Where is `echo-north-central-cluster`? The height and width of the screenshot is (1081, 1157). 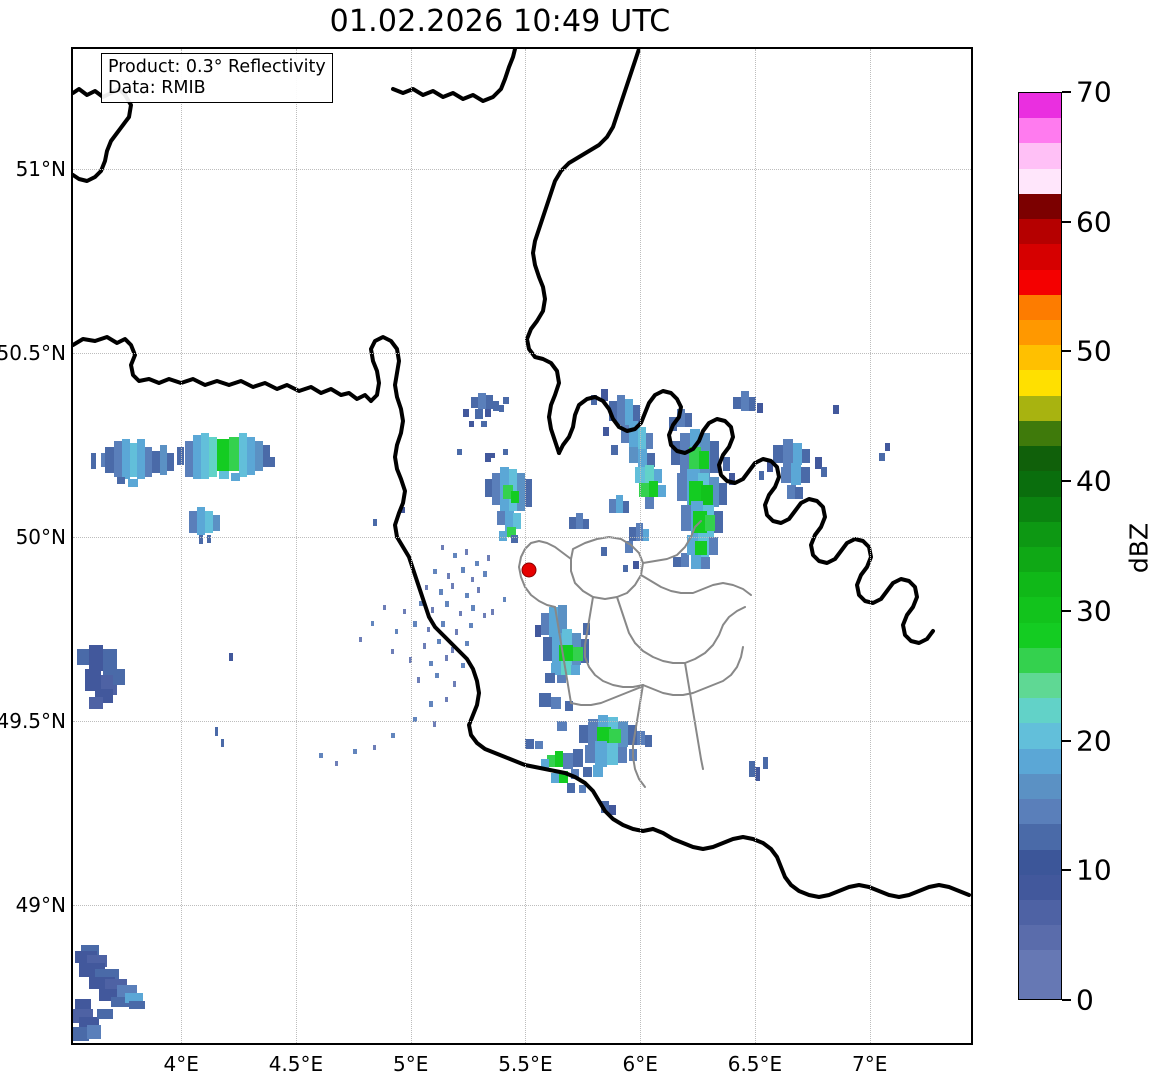 echo-north-central-cluster is located at coordinates (483, 425).